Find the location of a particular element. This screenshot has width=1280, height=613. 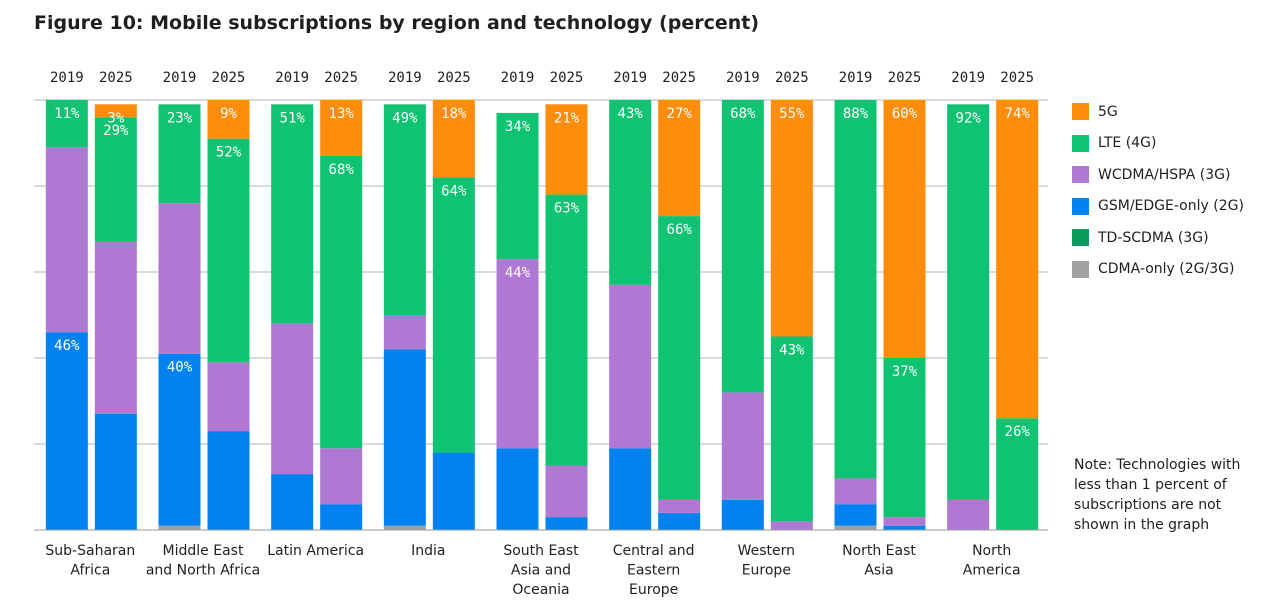

data-label: 44% is located at coordinates (518, 273).